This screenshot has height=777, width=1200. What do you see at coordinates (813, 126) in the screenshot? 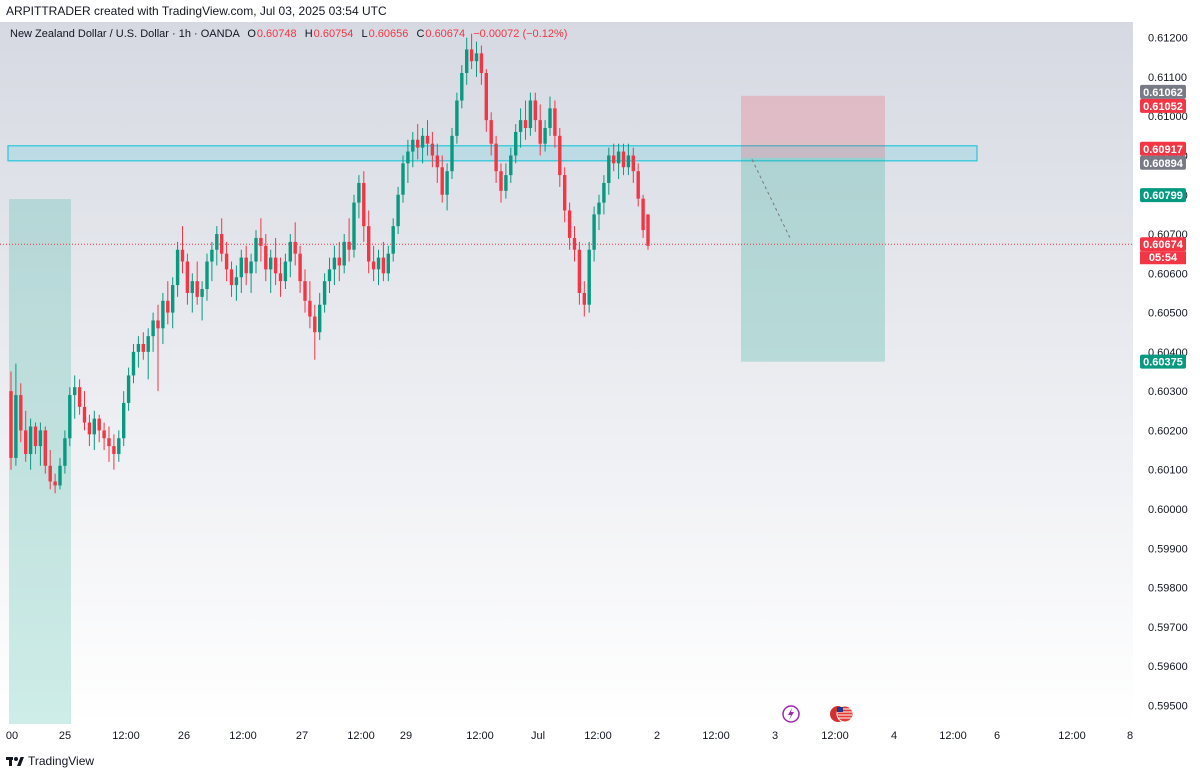
I see `stop-loss-zone` at bounding box center [813, 126].